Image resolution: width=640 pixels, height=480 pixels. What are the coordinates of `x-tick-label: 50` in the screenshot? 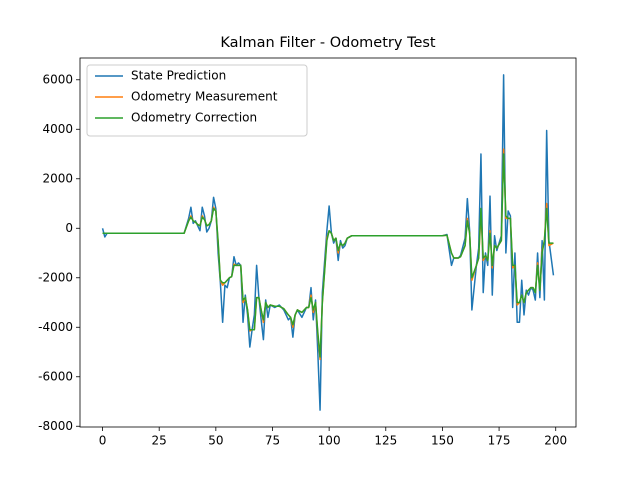 It's located at (215, 441).